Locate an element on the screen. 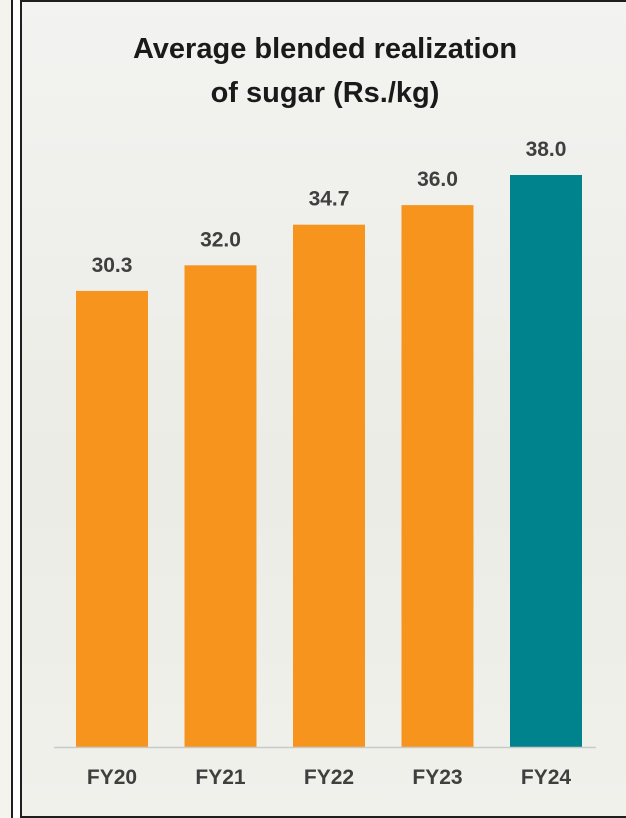  value-label-fy22: 34.7 is located at coordinates (329, 199).